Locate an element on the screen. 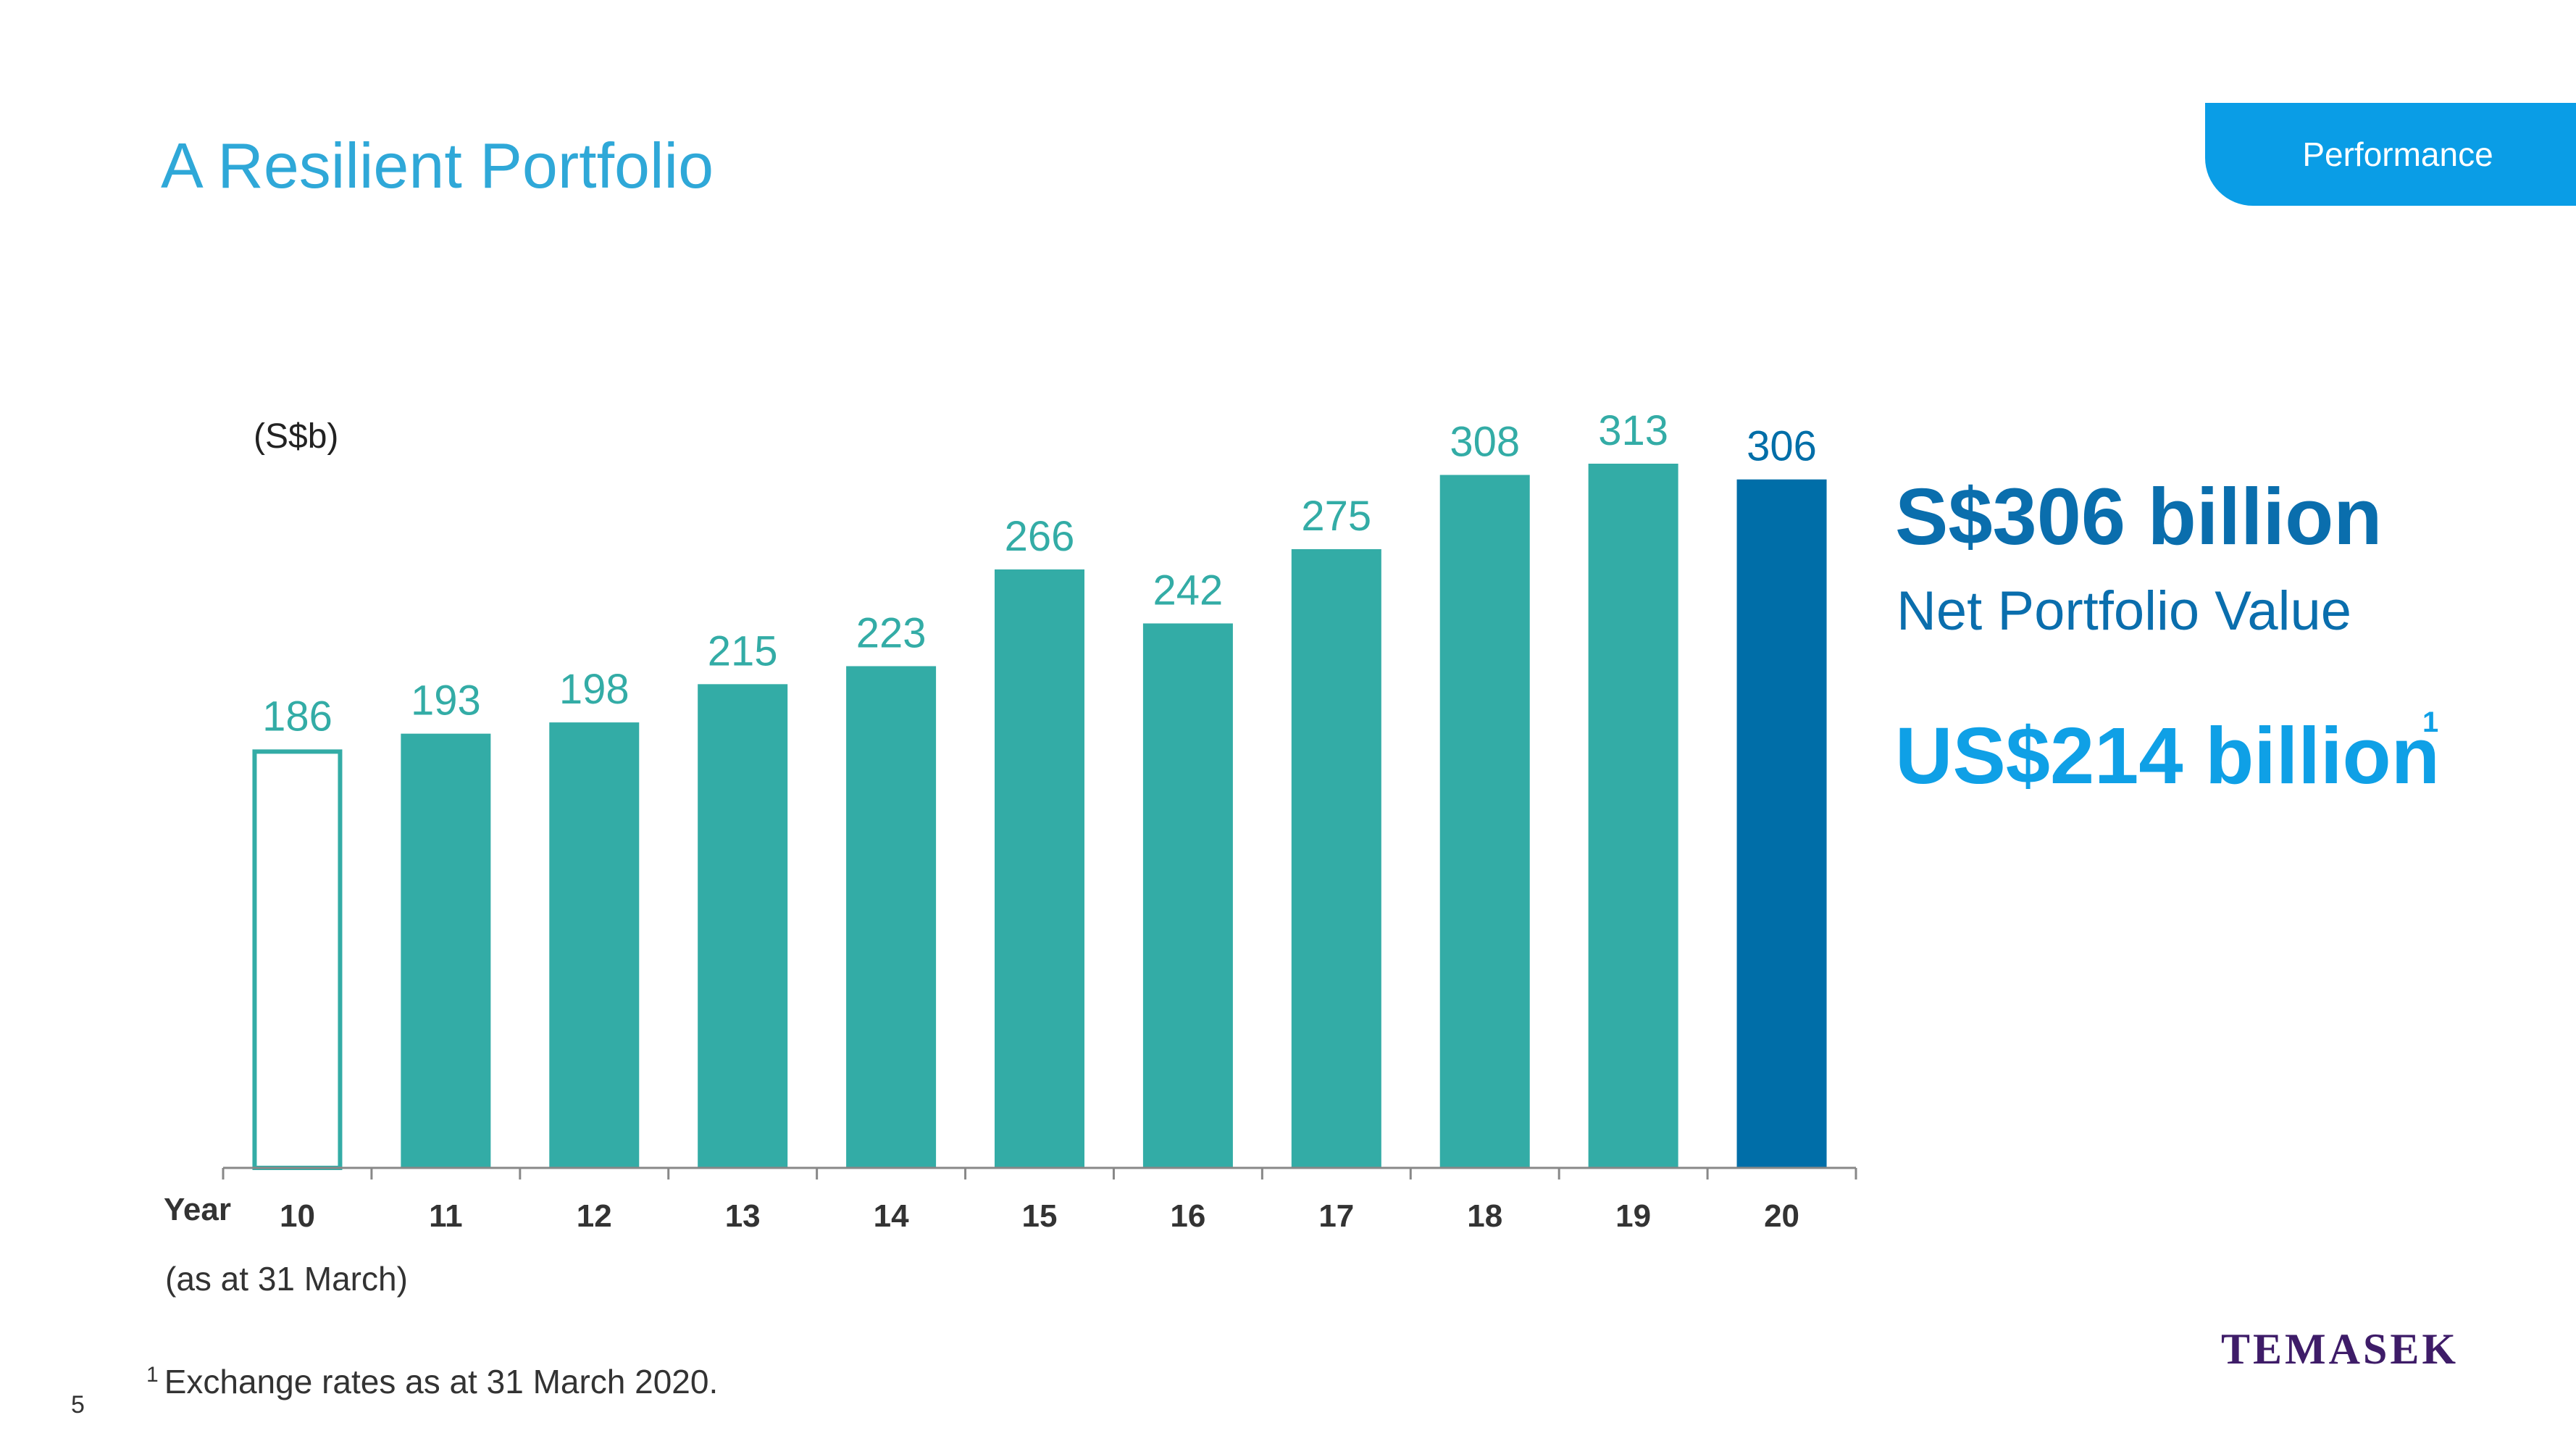  x-tick-label: 11 is located at coordinates (446, 1216).